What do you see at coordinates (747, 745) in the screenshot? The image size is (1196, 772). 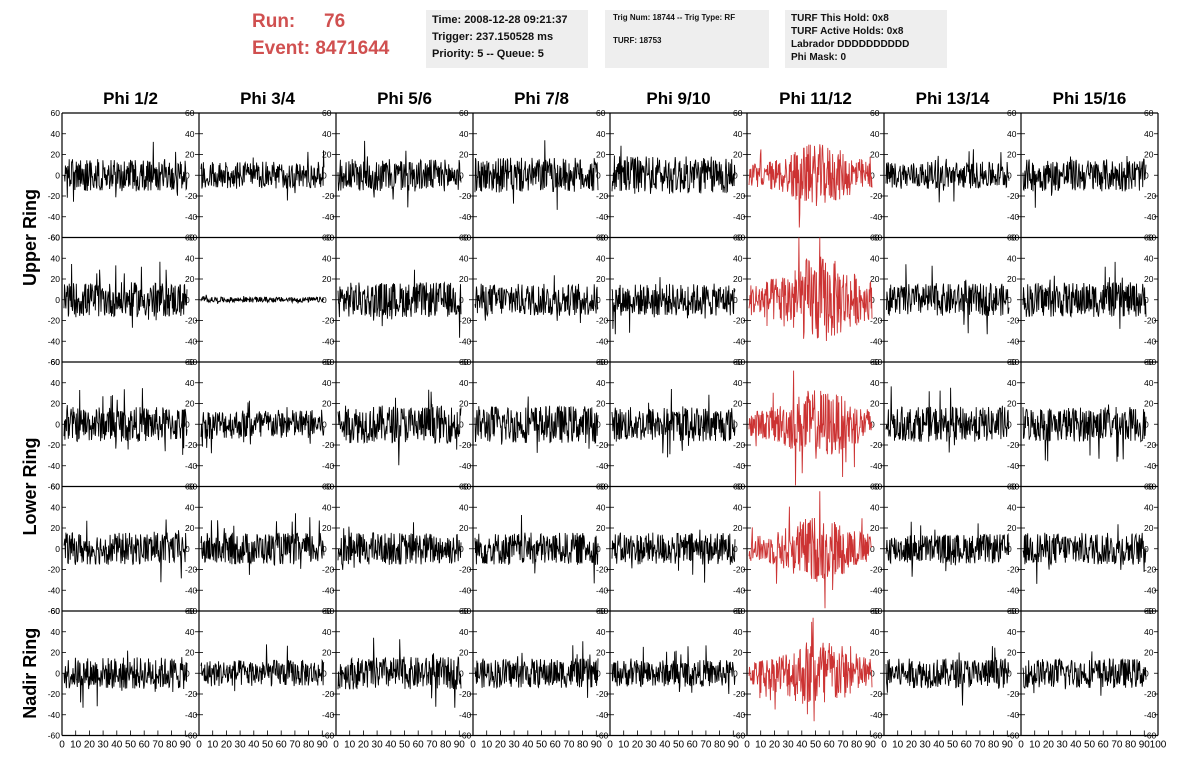 I see `x-tick-label: 0` at bounding box center [747, 745].